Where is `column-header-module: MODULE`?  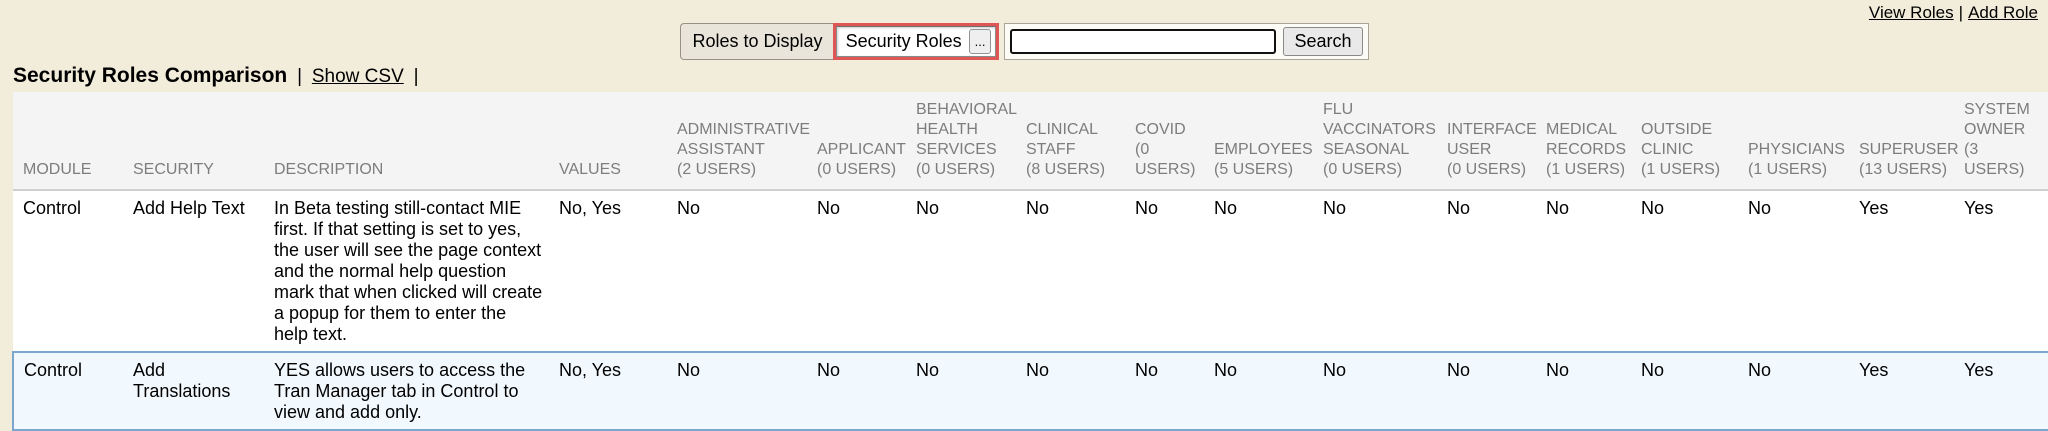
column-header-module: MODULE is located at coordinates (73, 141).